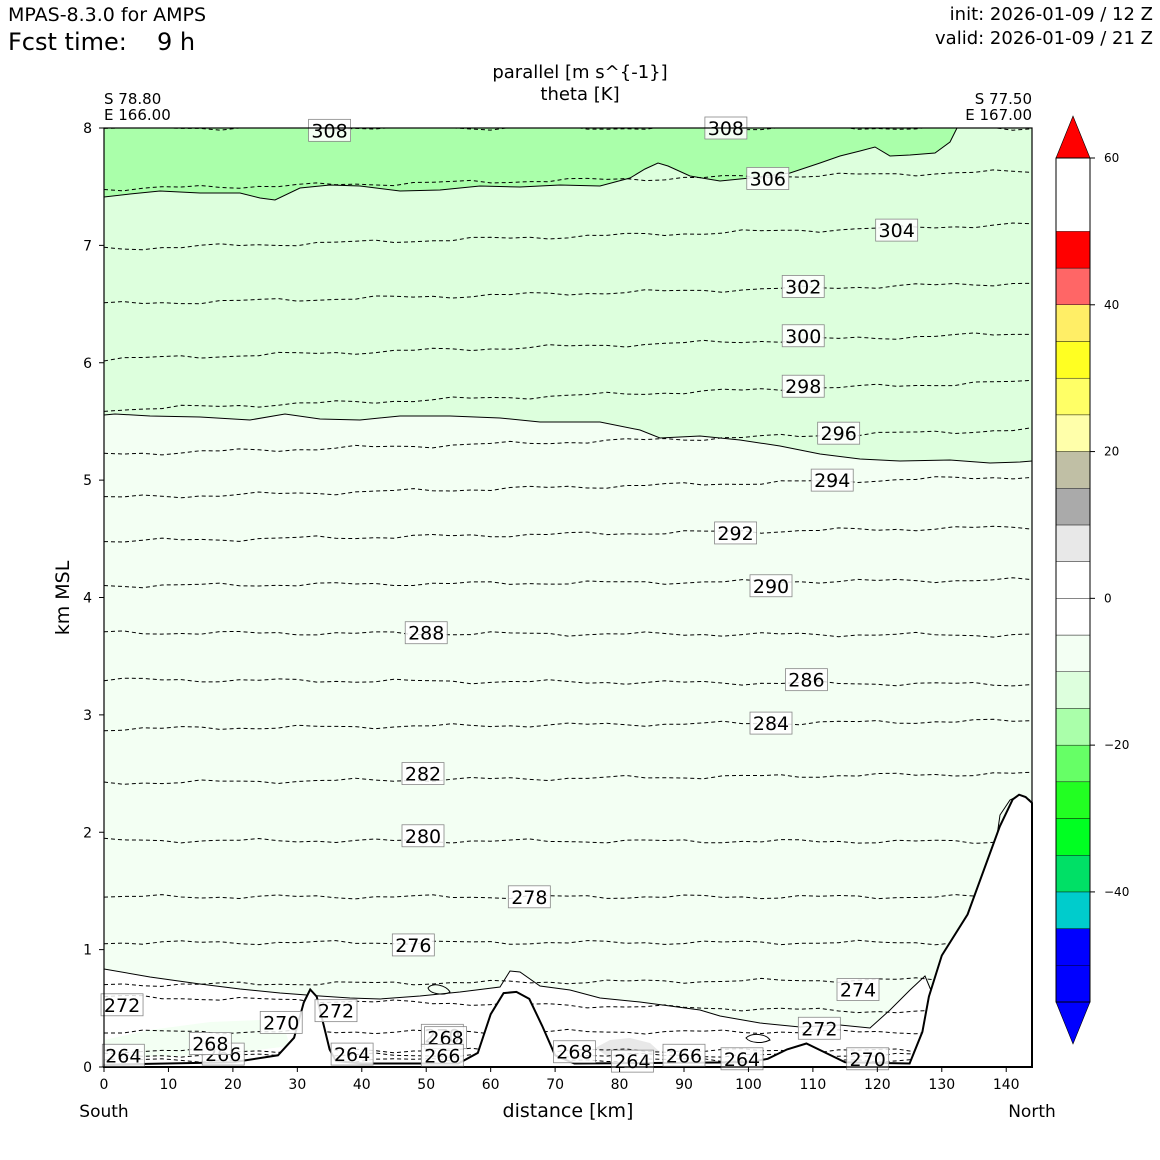 The height and width of the screenshot is (1160, 1160). What do you see at coordinates (1073, 1023) in the screenshot?
I see `colorbar-under-arrow` at bounding box center [1073, 1023].